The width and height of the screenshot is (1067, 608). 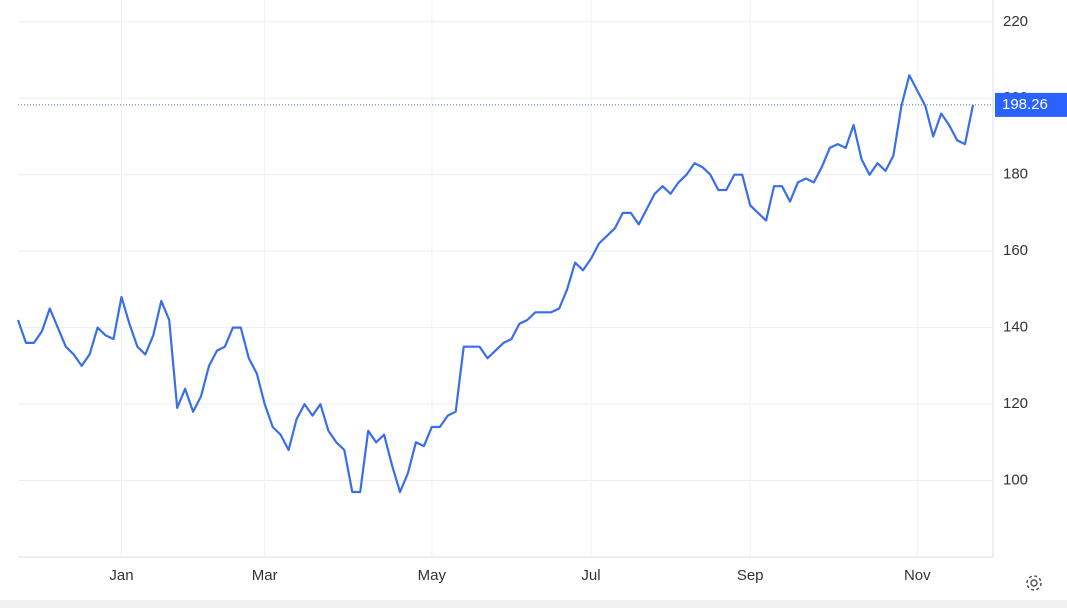 I want to click on x-tick-label: May, so click(x=432, y=575).